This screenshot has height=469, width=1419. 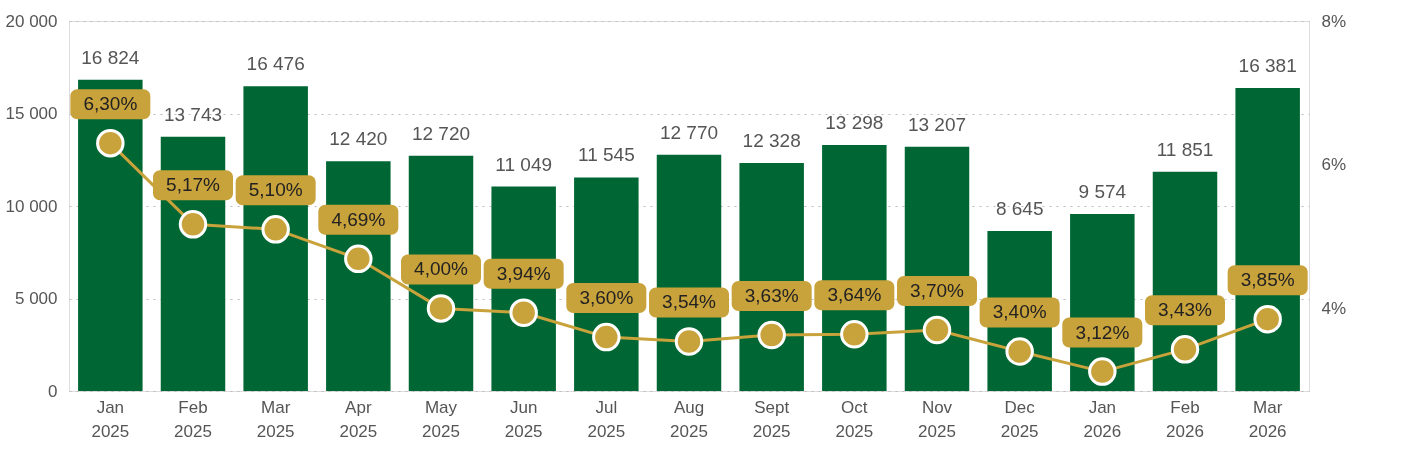 What do you see at coordinates (441, 133) in the screenshot?
I see `data-label: 12 720` at bounding box center [441, 133].